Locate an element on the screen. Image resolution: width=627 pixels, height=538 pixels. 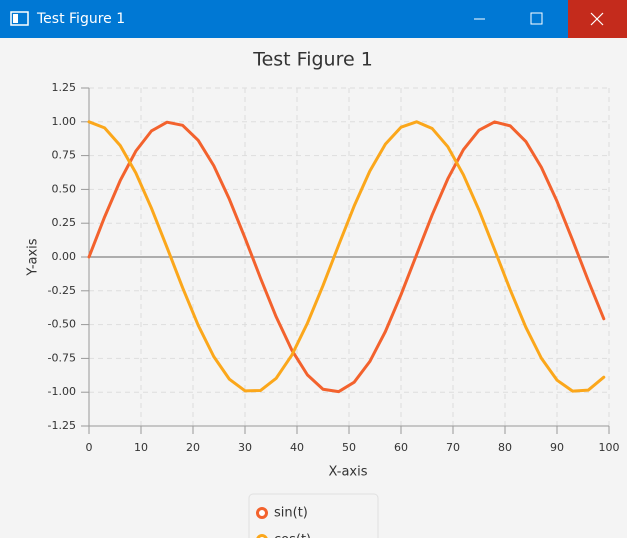
x-tick-label: 100 is located at coordinates (609, 447).